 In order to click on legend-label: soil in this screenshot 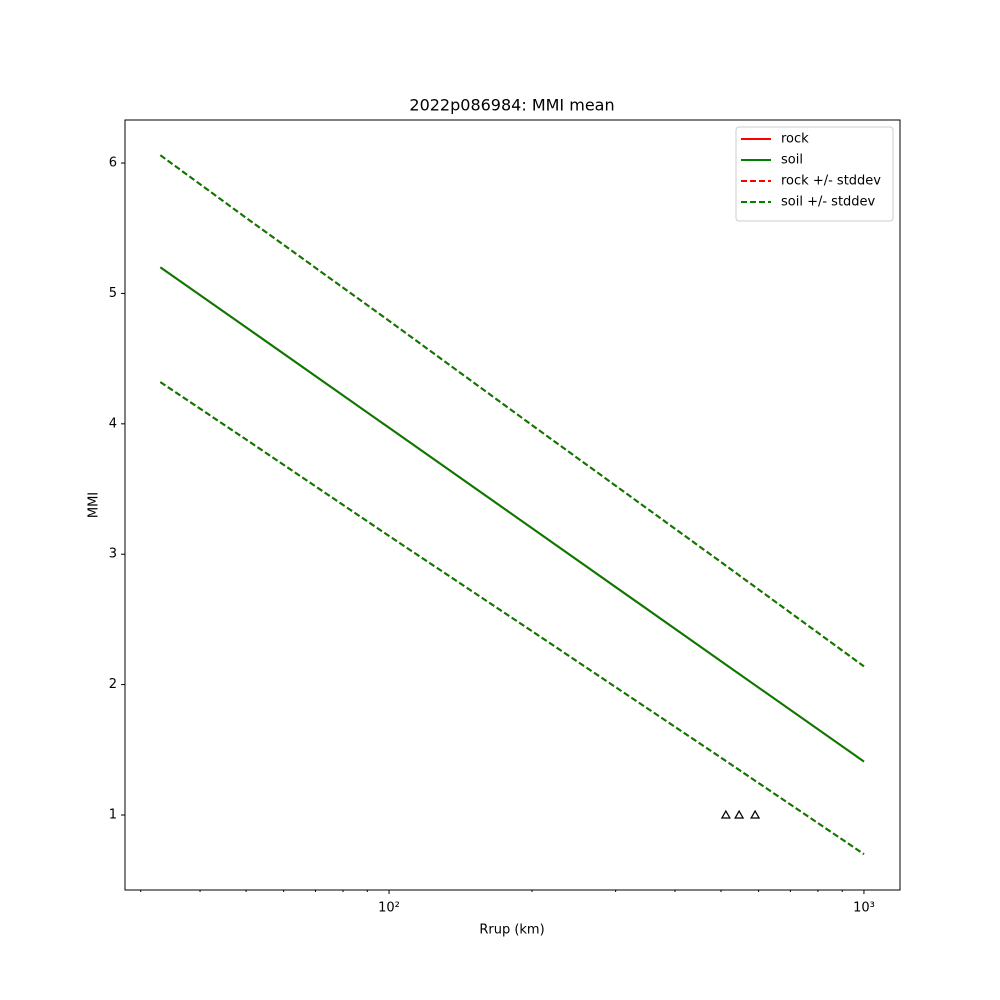, I will do `click(792, 160)`.